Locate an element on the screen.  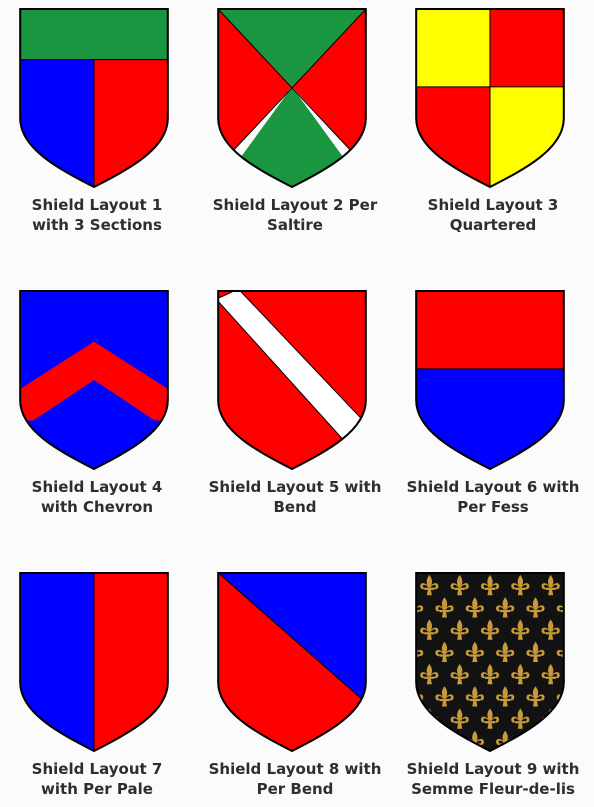
caption-line-1: Shield Layout 4 is located at coordinates (97, 487).